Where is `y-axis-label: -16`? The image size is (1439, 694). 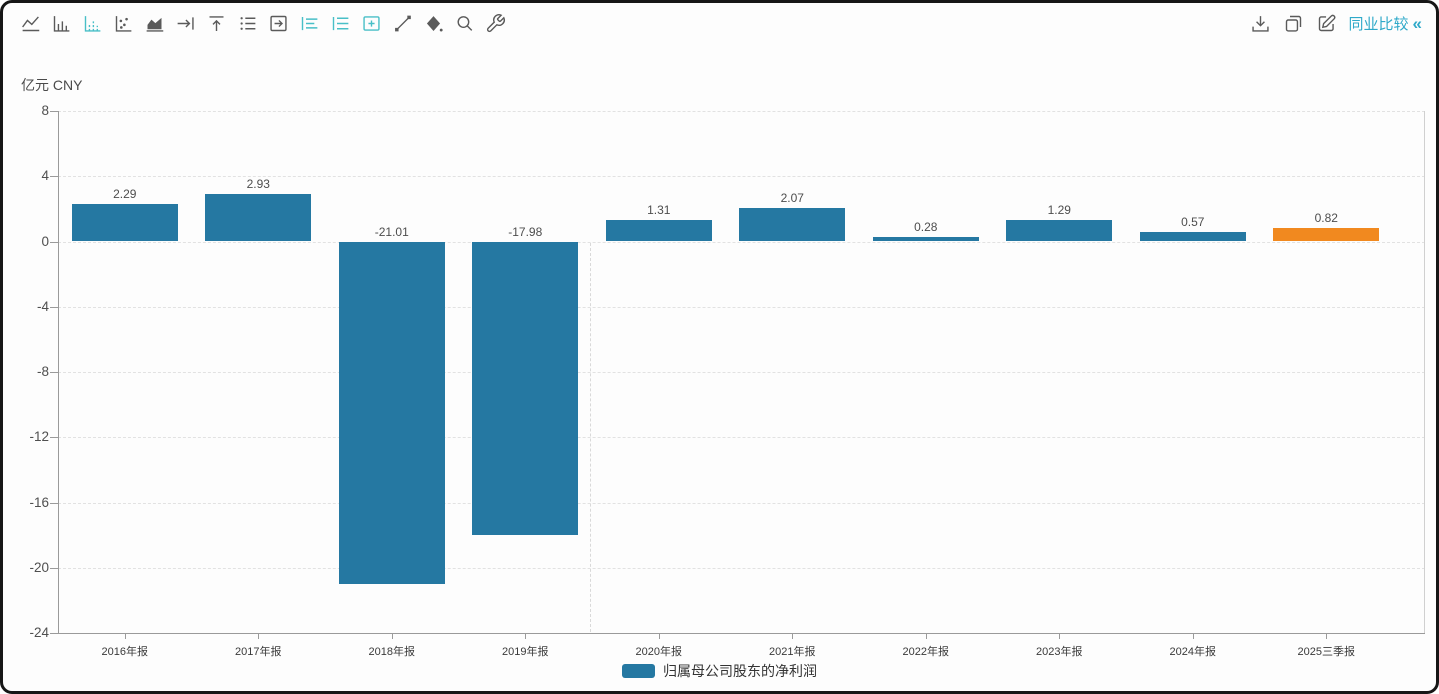
y-axis-label: -16 is located at coordinates (39, 502).